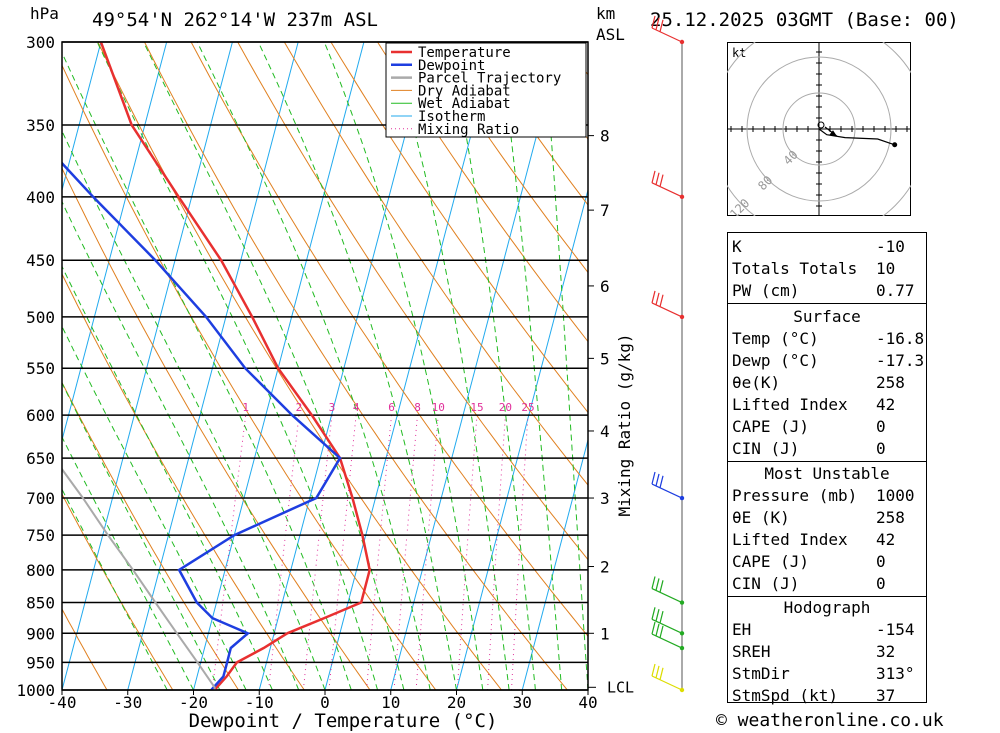 This screenshot has height=733, width=1000. I want to click on temperature-tick-label: -20, so click(193, 702).